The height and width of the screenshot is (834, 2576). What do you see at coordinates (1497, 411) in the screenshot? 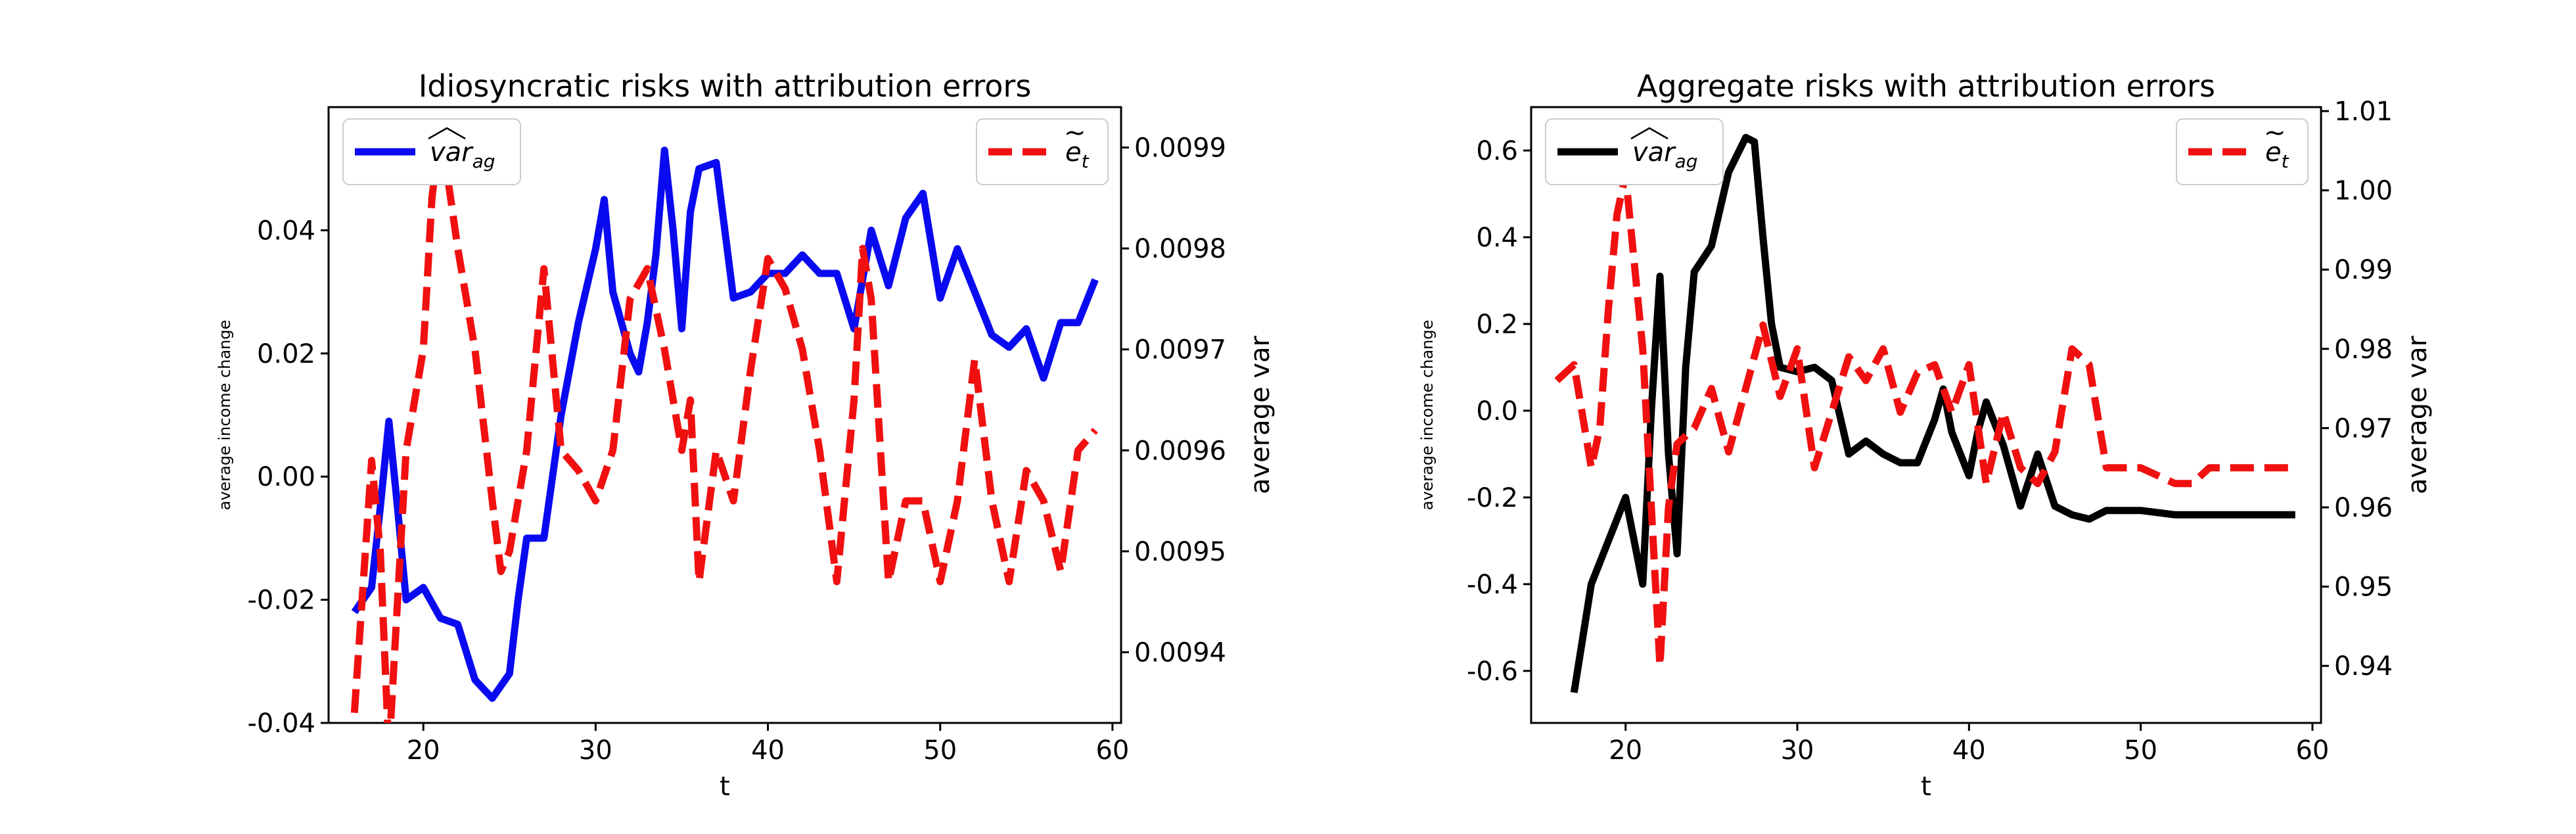
I see `y-tick-label: 0.0` at bounding box center [1497, 411].